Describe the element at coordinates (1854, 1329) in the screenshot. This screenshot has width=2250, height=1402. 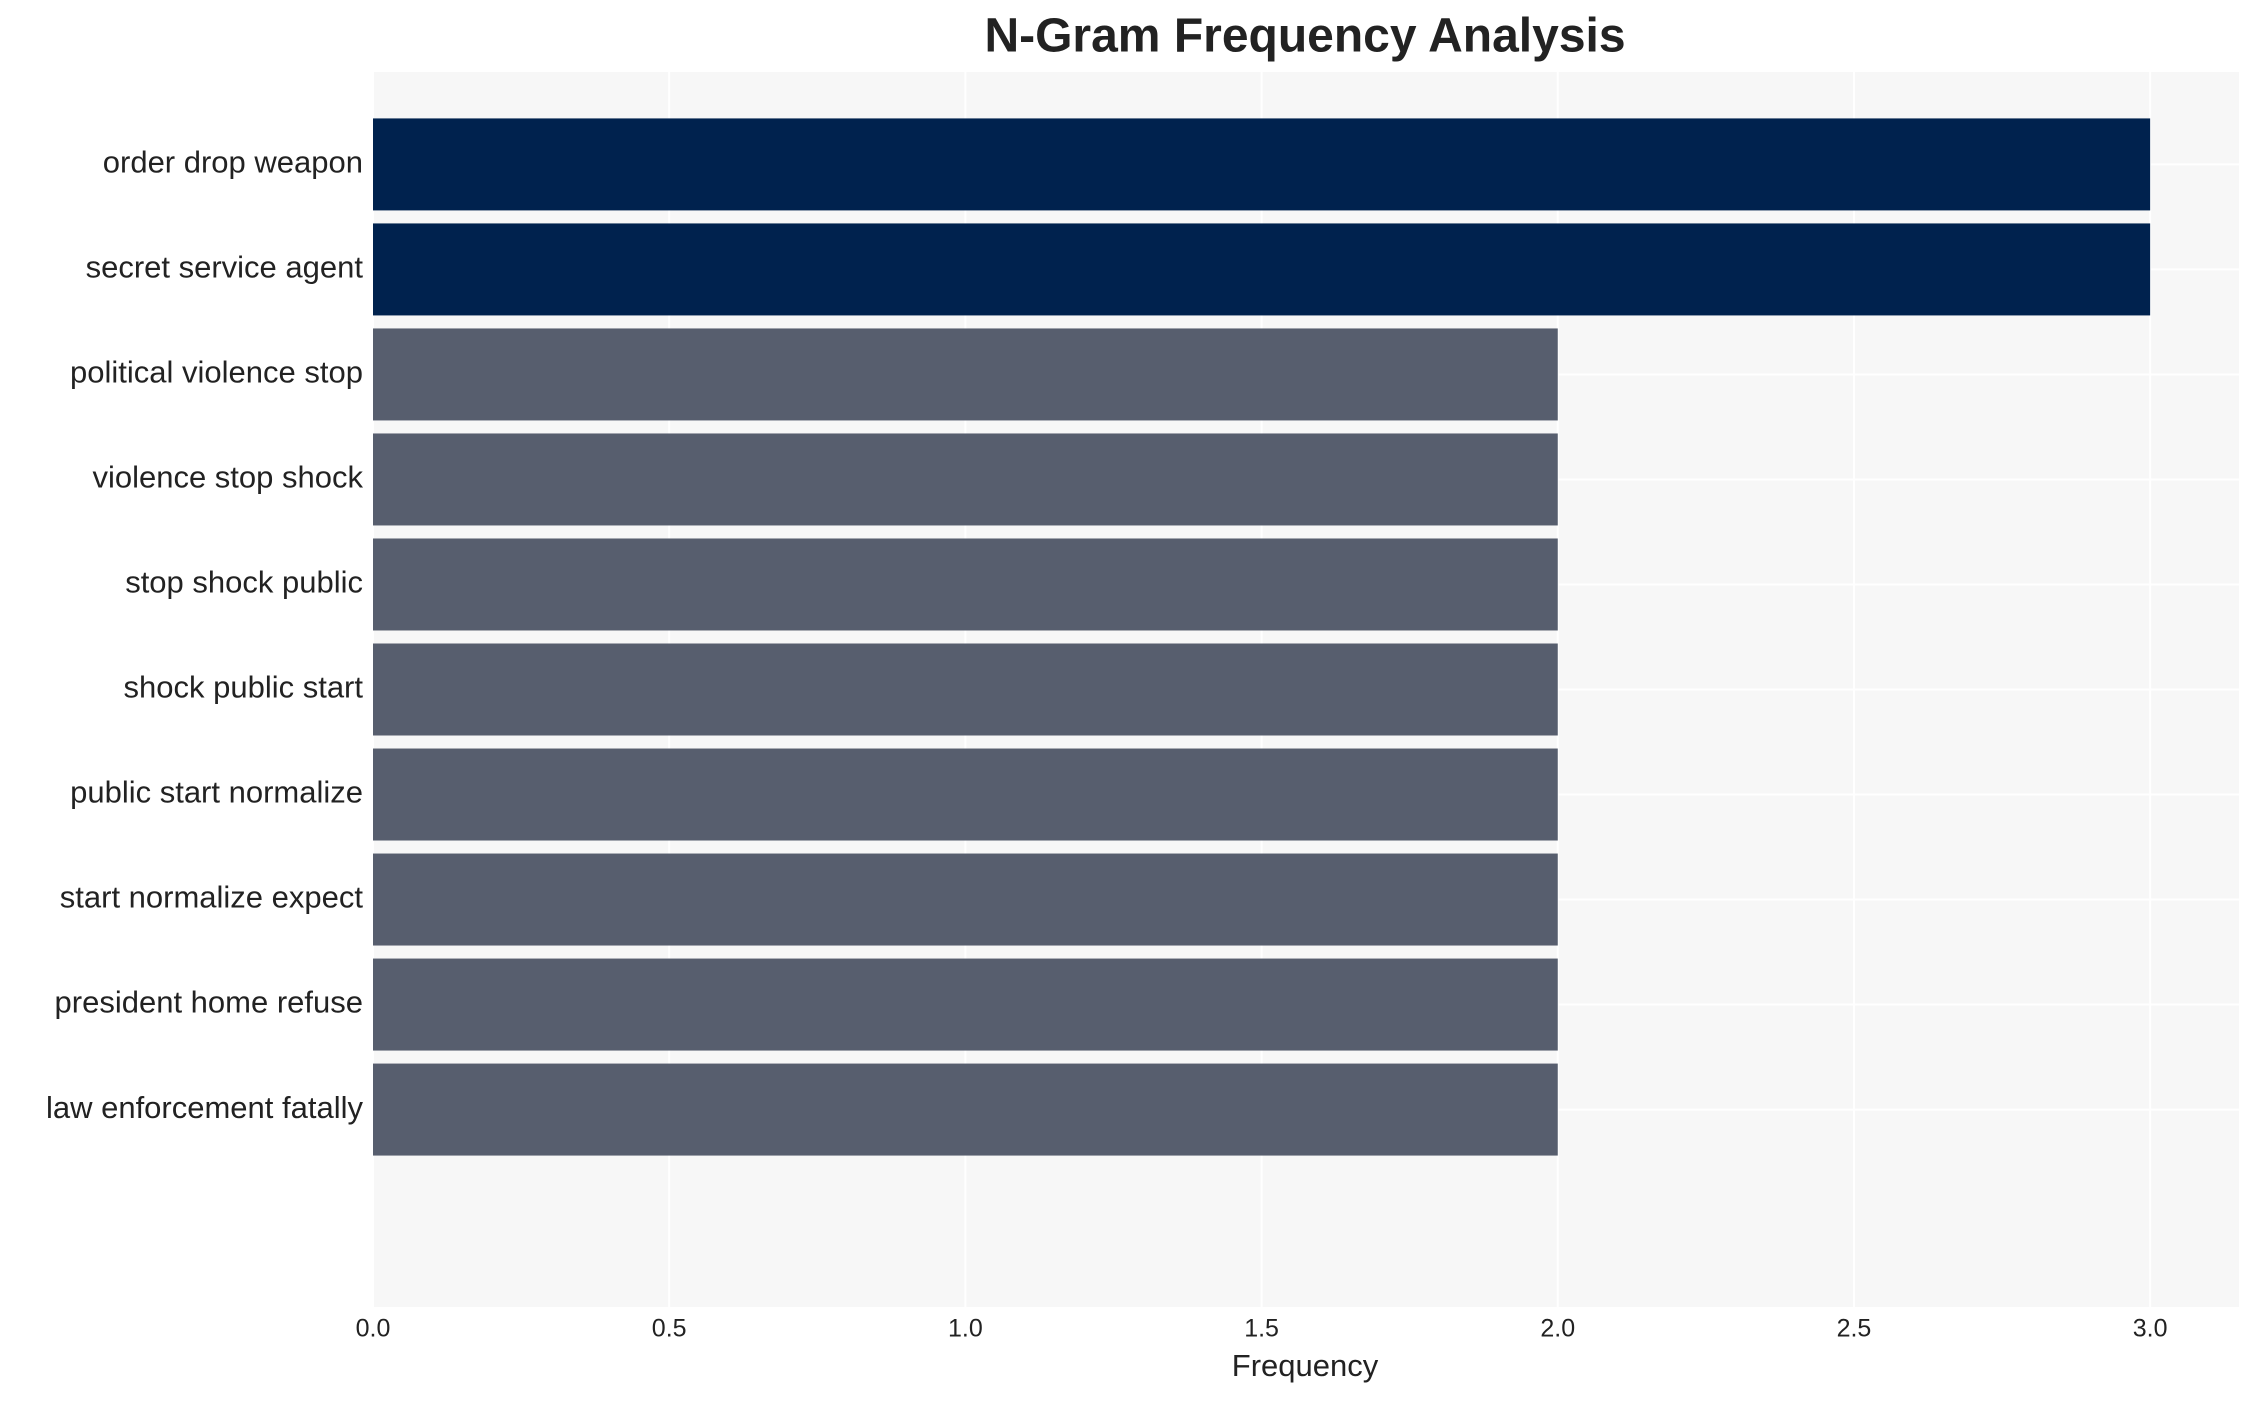
I see `x-tick-label: 2.5` at that location.